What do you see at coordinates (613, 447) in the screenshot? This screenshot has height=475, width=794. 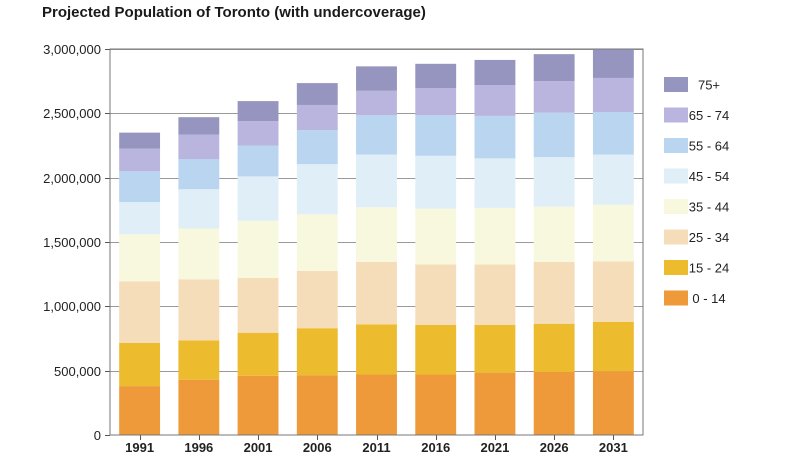 I see `x-tick-label: 2031` at bounding box center [613, 447].